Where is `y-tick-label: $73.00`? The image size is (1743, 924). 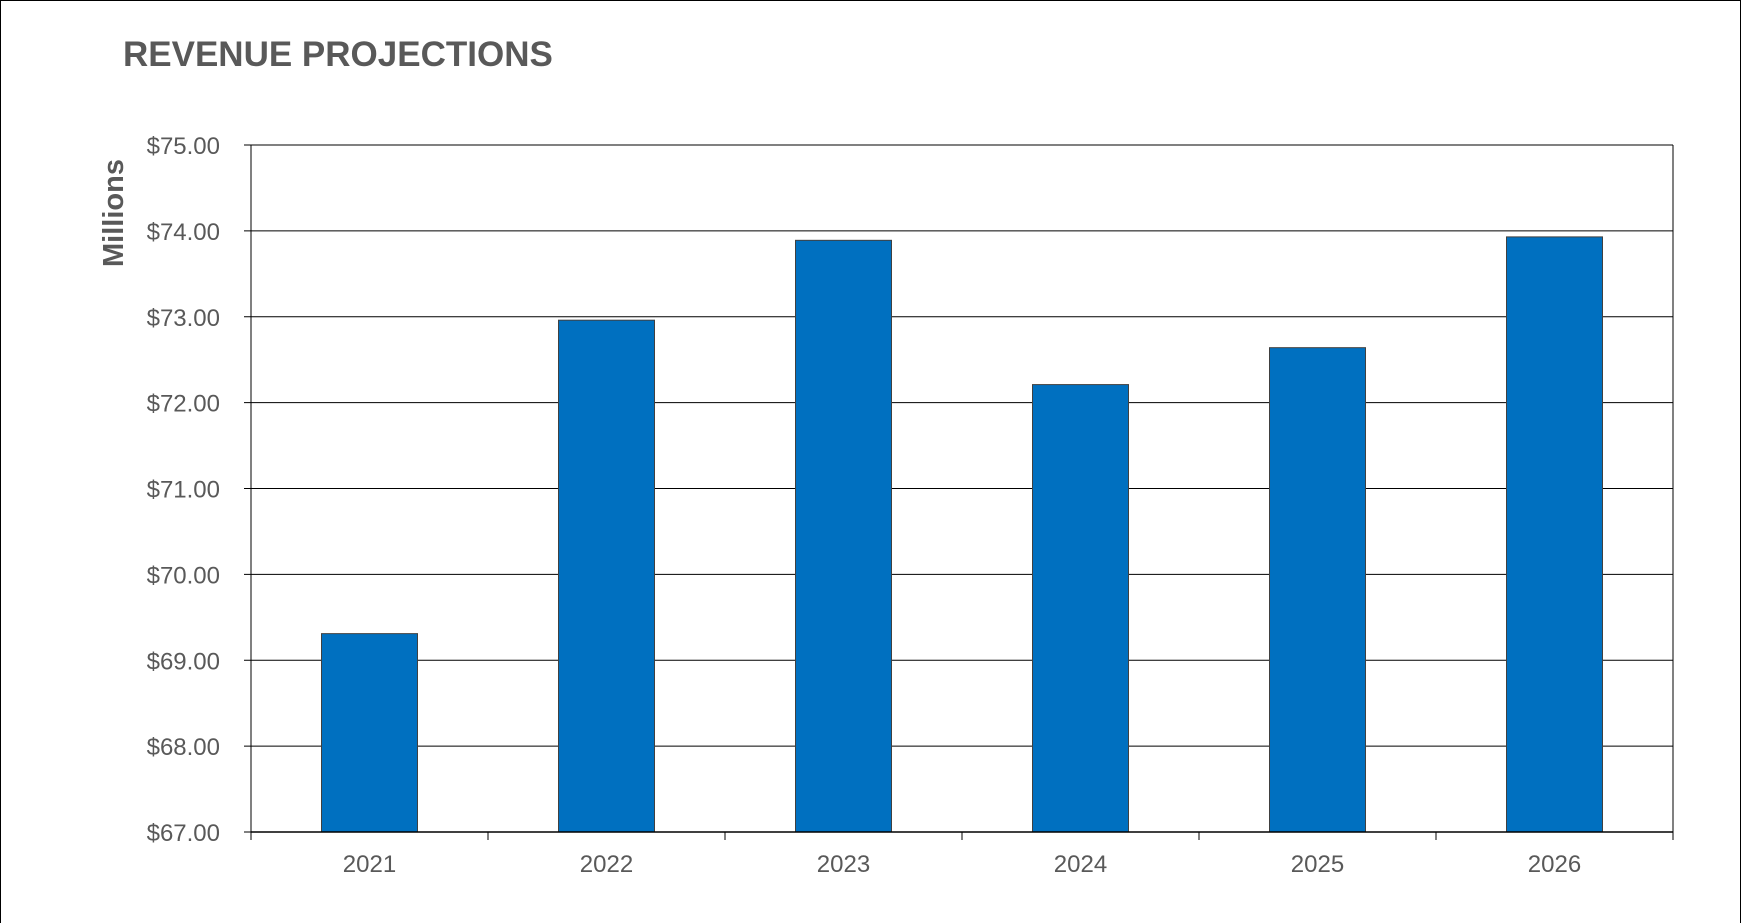
y-tick-label: $73.00 is located at coordinates (183, 318).